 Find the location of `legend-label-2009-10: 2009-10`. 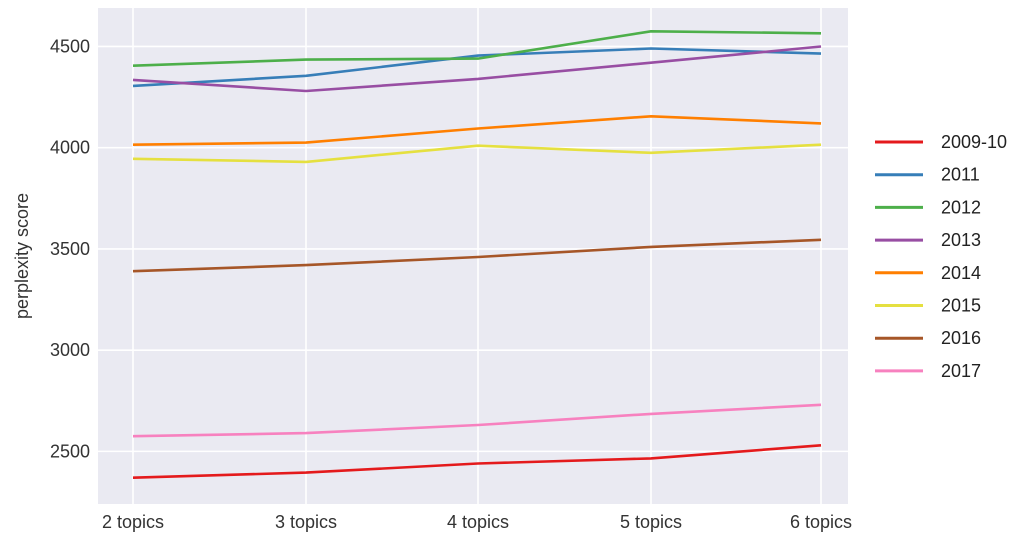

legend-label-2009-10: 2009-10 is located at coordinates (974, 142).